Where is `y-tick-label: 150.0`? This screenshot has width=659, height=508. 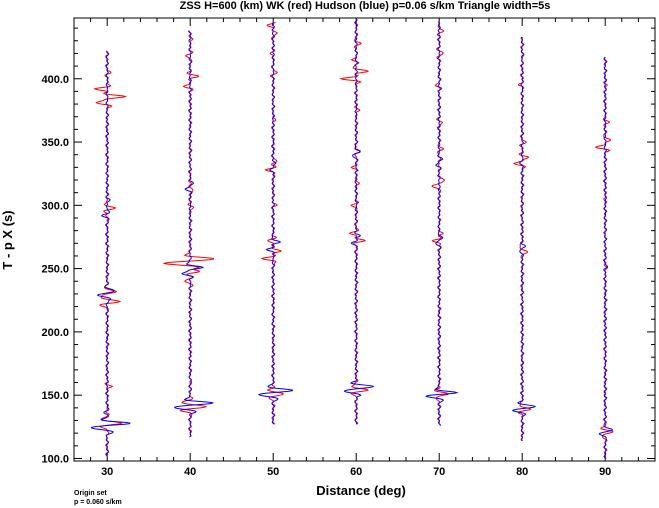 y-tick-label: 150.0 is located at coordinates (55, 396).